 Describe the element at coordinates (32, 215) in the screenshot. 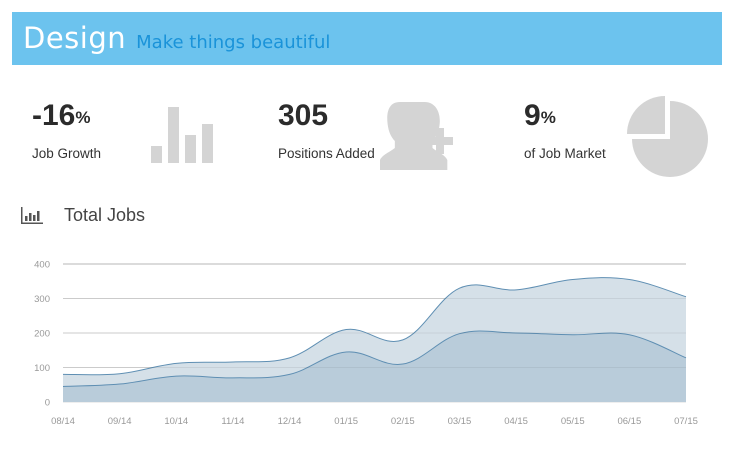

I see `bar-chart-small-icon` at that location.